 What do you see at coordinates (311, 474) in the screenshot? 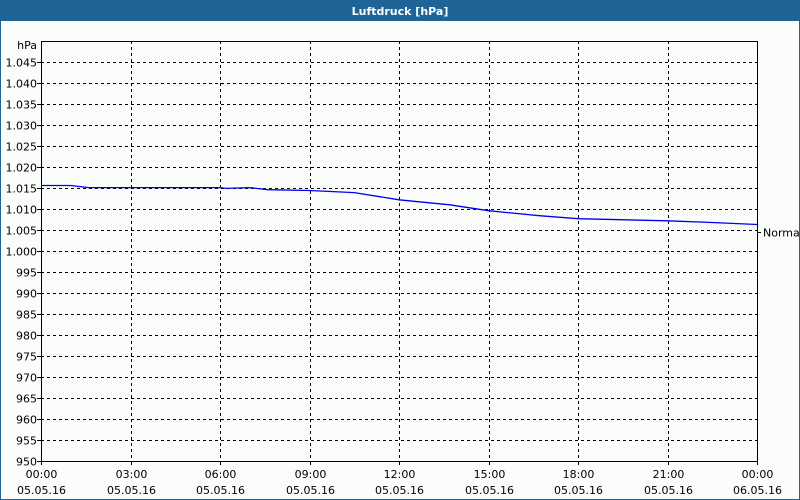
I see `x-tick-time: 09:00` at bounding box center [311, 474].